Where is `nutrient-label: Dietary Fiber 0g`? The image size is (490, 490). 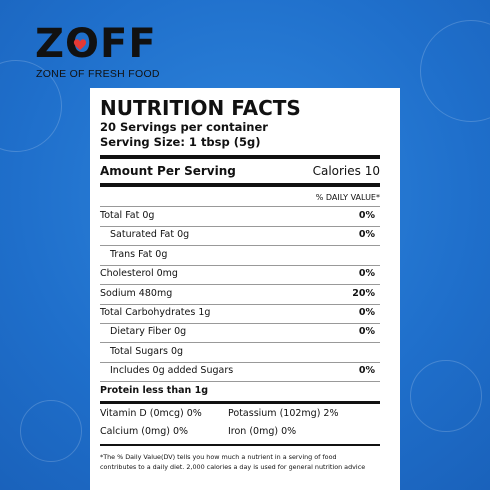
nutrient-label: Dietary Fiber 0g is located at coordinates (148, 332).